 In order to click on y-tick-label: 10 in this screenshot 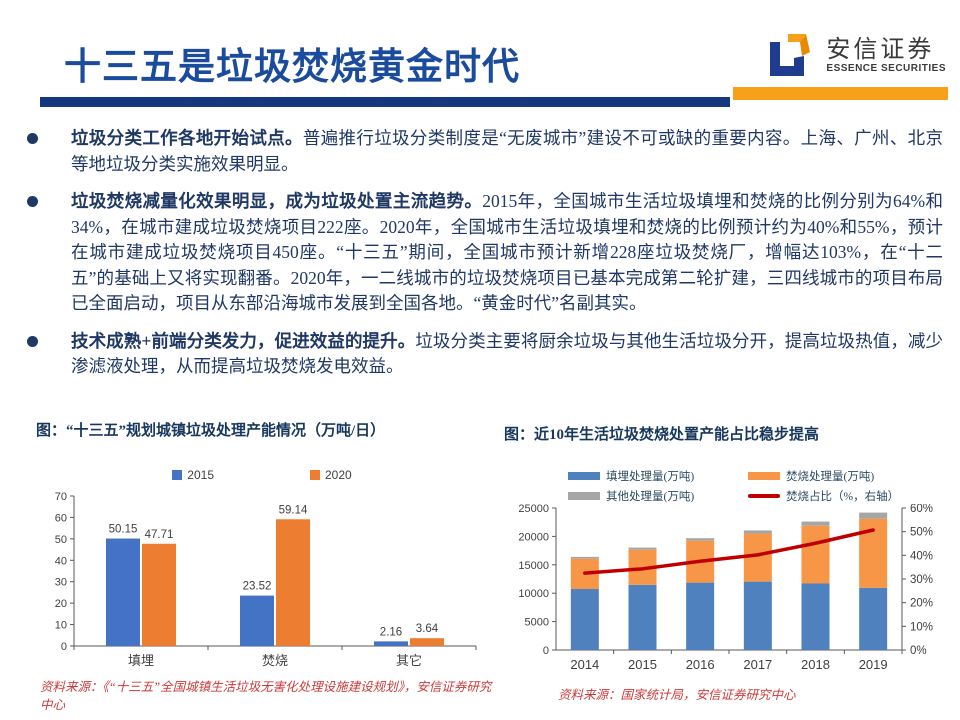, I will do `click(61, 626)`.